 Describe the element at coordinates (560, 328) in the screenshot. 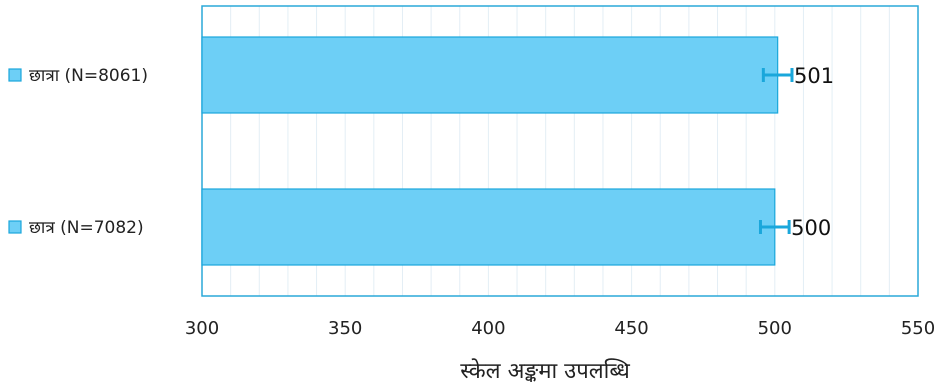

I see `x-tick-labels-group: 300 350 400 450 500 550` at that location.